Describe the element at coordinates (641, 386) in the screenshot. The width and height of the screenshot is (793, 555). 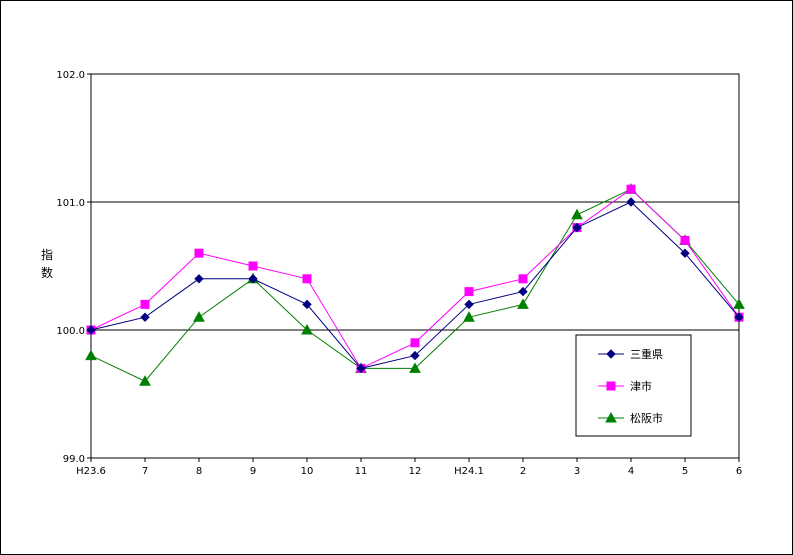
I see `legend-label: 津市` at that location.